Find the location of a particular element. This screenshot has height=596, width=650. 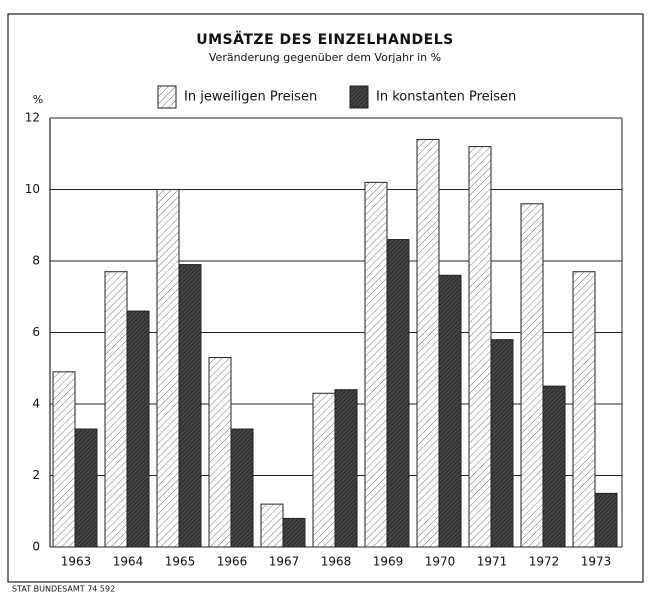

legend-label: In jeweiligen Preisen is located at coordinates (250, 97).